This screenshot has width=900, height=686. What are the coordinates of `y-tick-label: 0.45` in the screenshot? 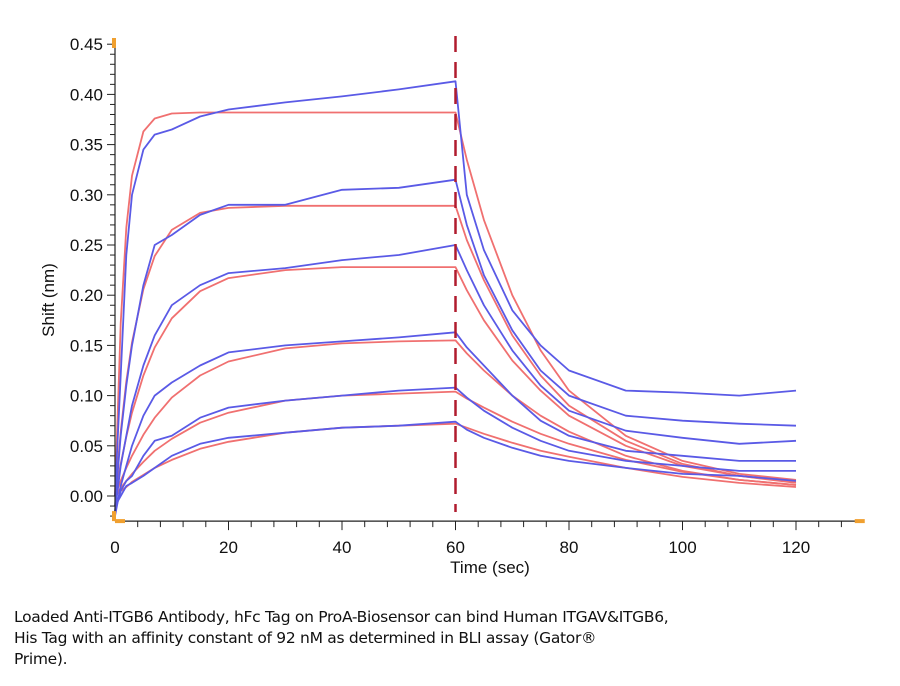 It's located at (86, 44).